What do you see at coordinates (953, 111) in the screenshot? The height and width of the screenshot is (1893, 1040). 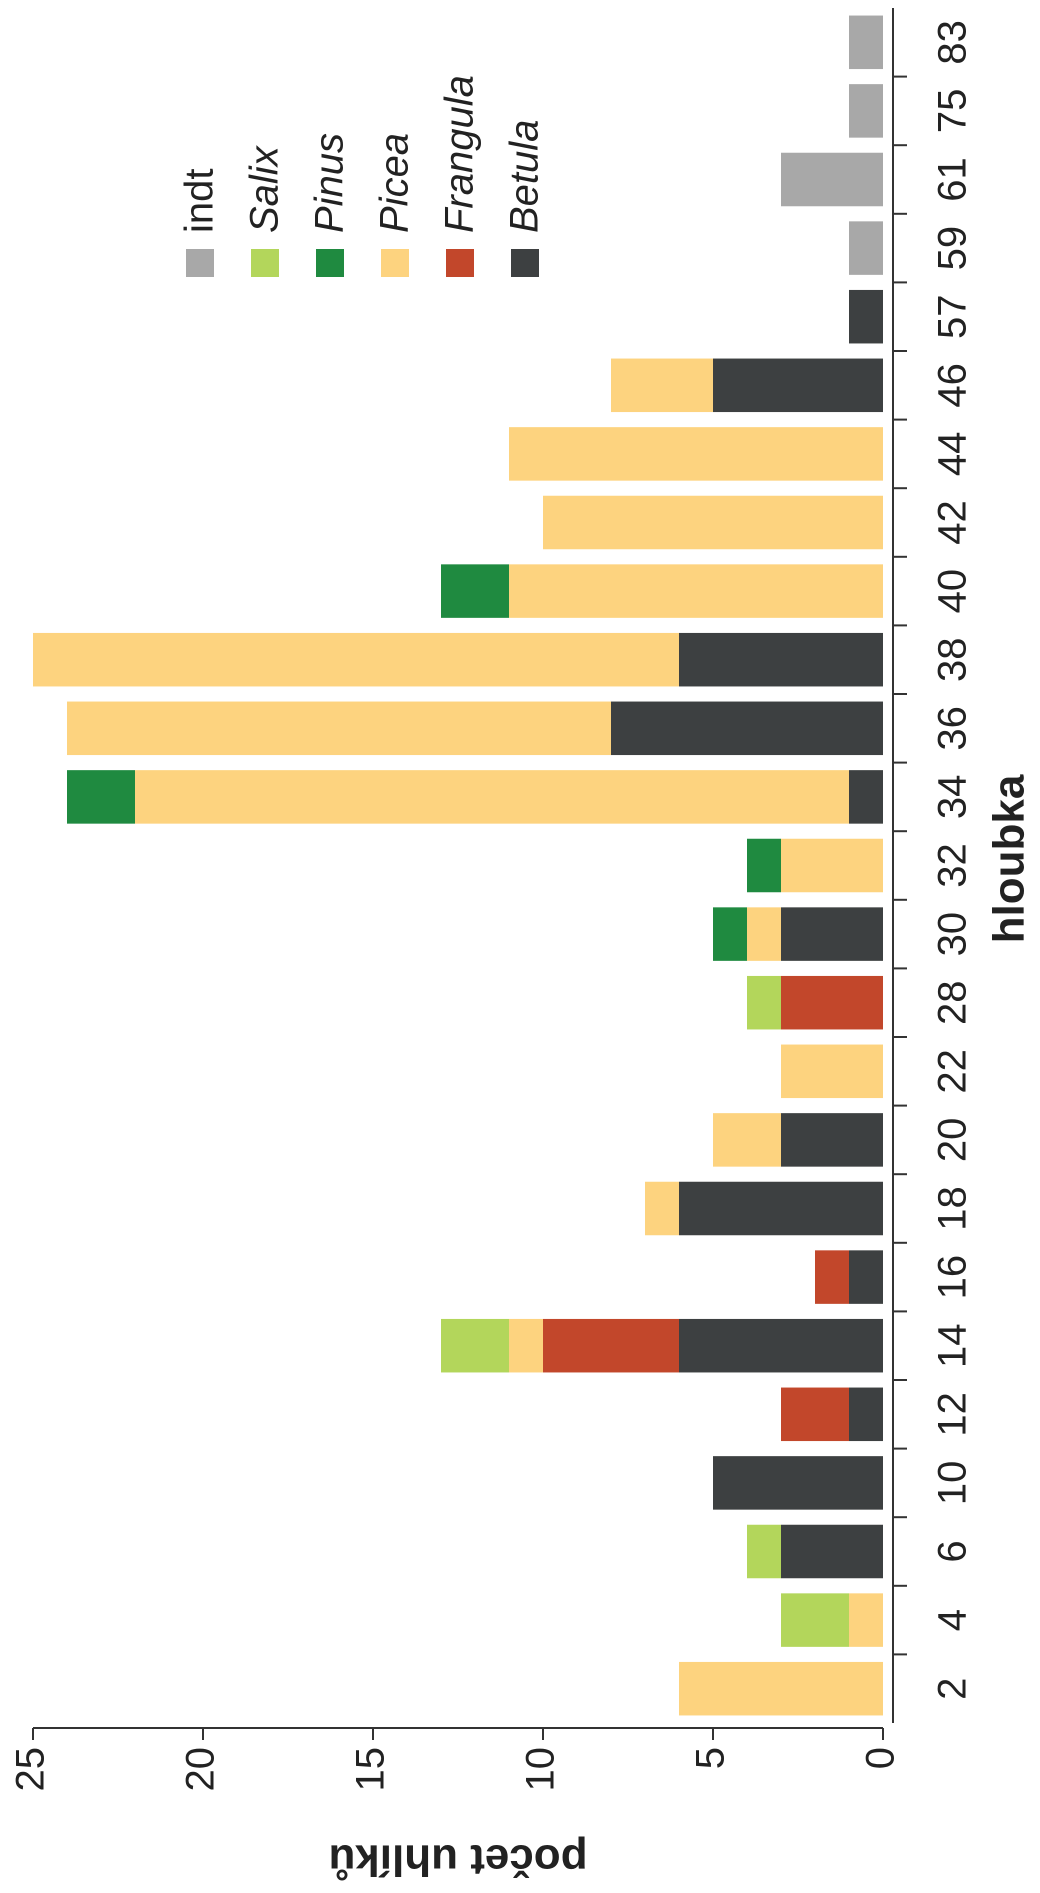 I see `x-tick-label: 75` at bounding box center [953, 111].